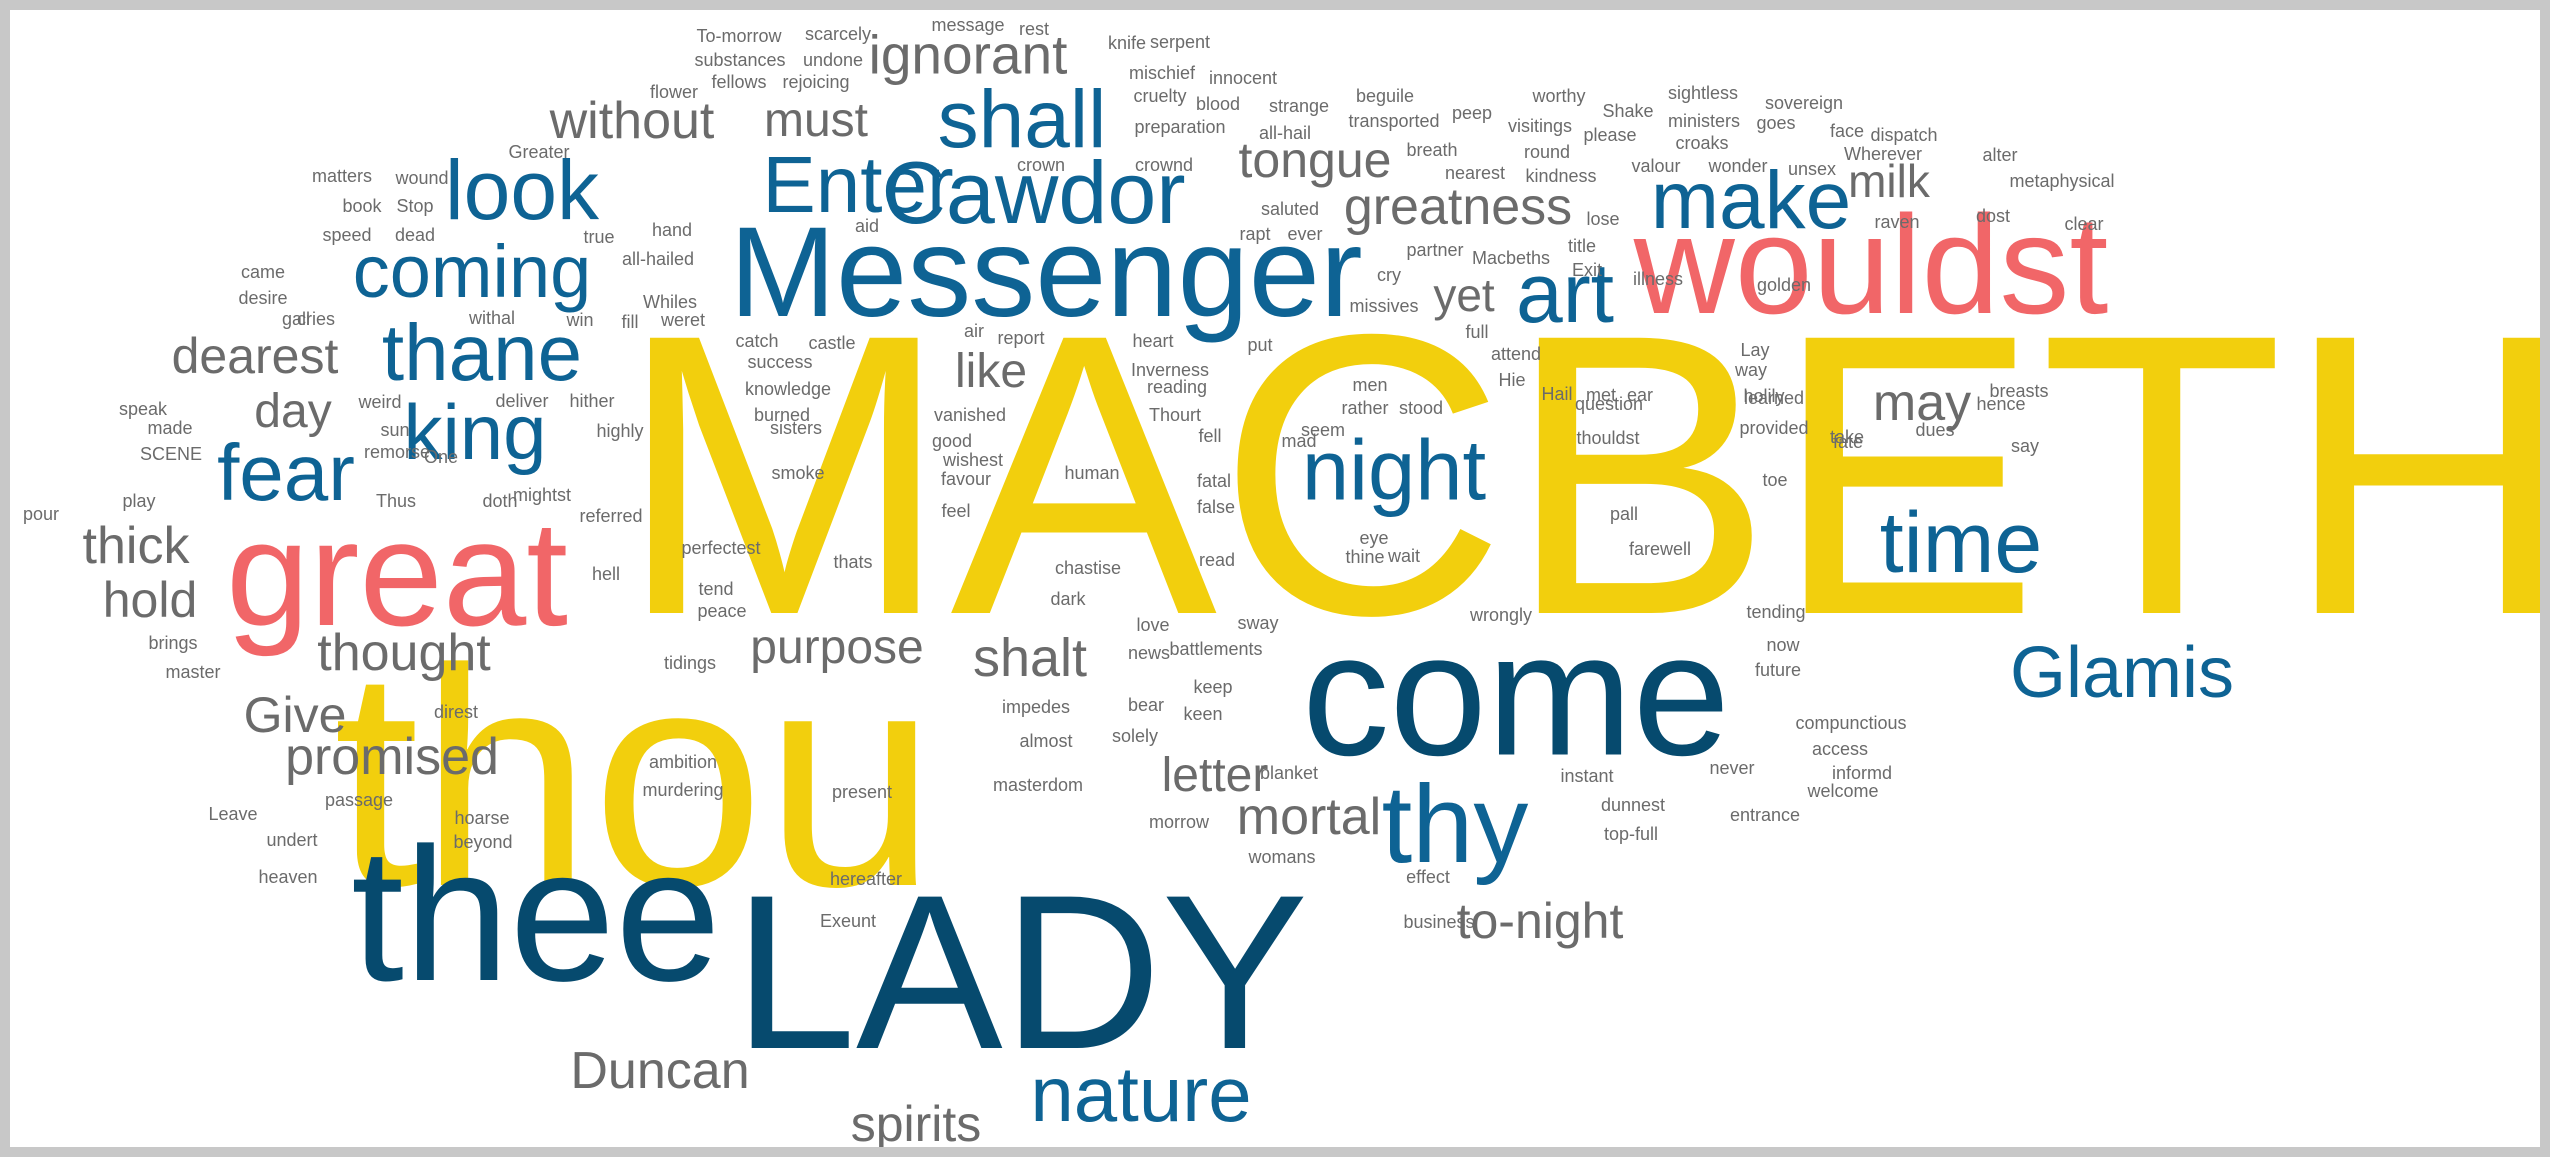  What do you see at coordinates (1561, 176) in the screenshot?
I see `word-kindness: kindness` at bounding box center [1561, 176].